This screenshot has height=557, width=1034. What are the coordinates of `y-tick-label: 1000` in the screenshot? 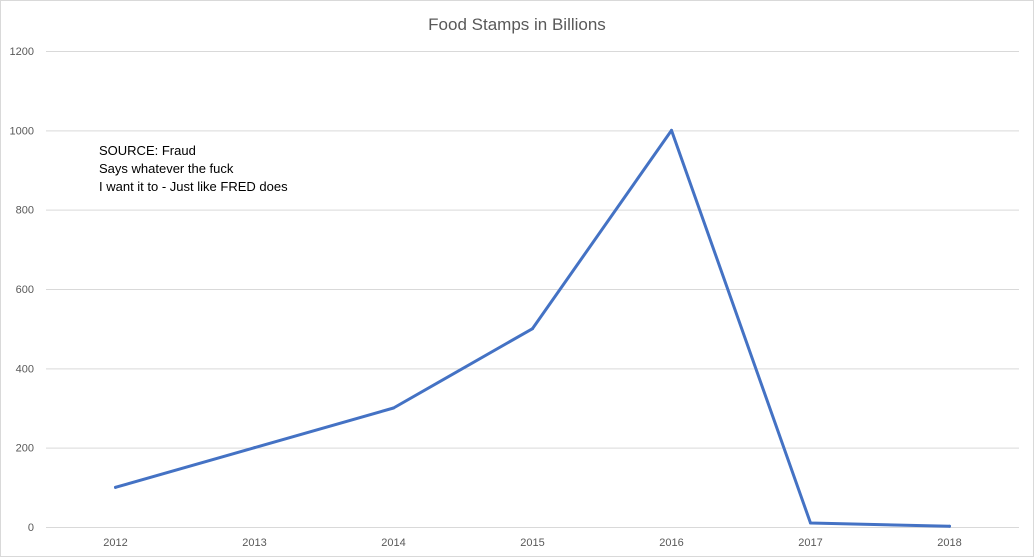 It's located at (22, 131).